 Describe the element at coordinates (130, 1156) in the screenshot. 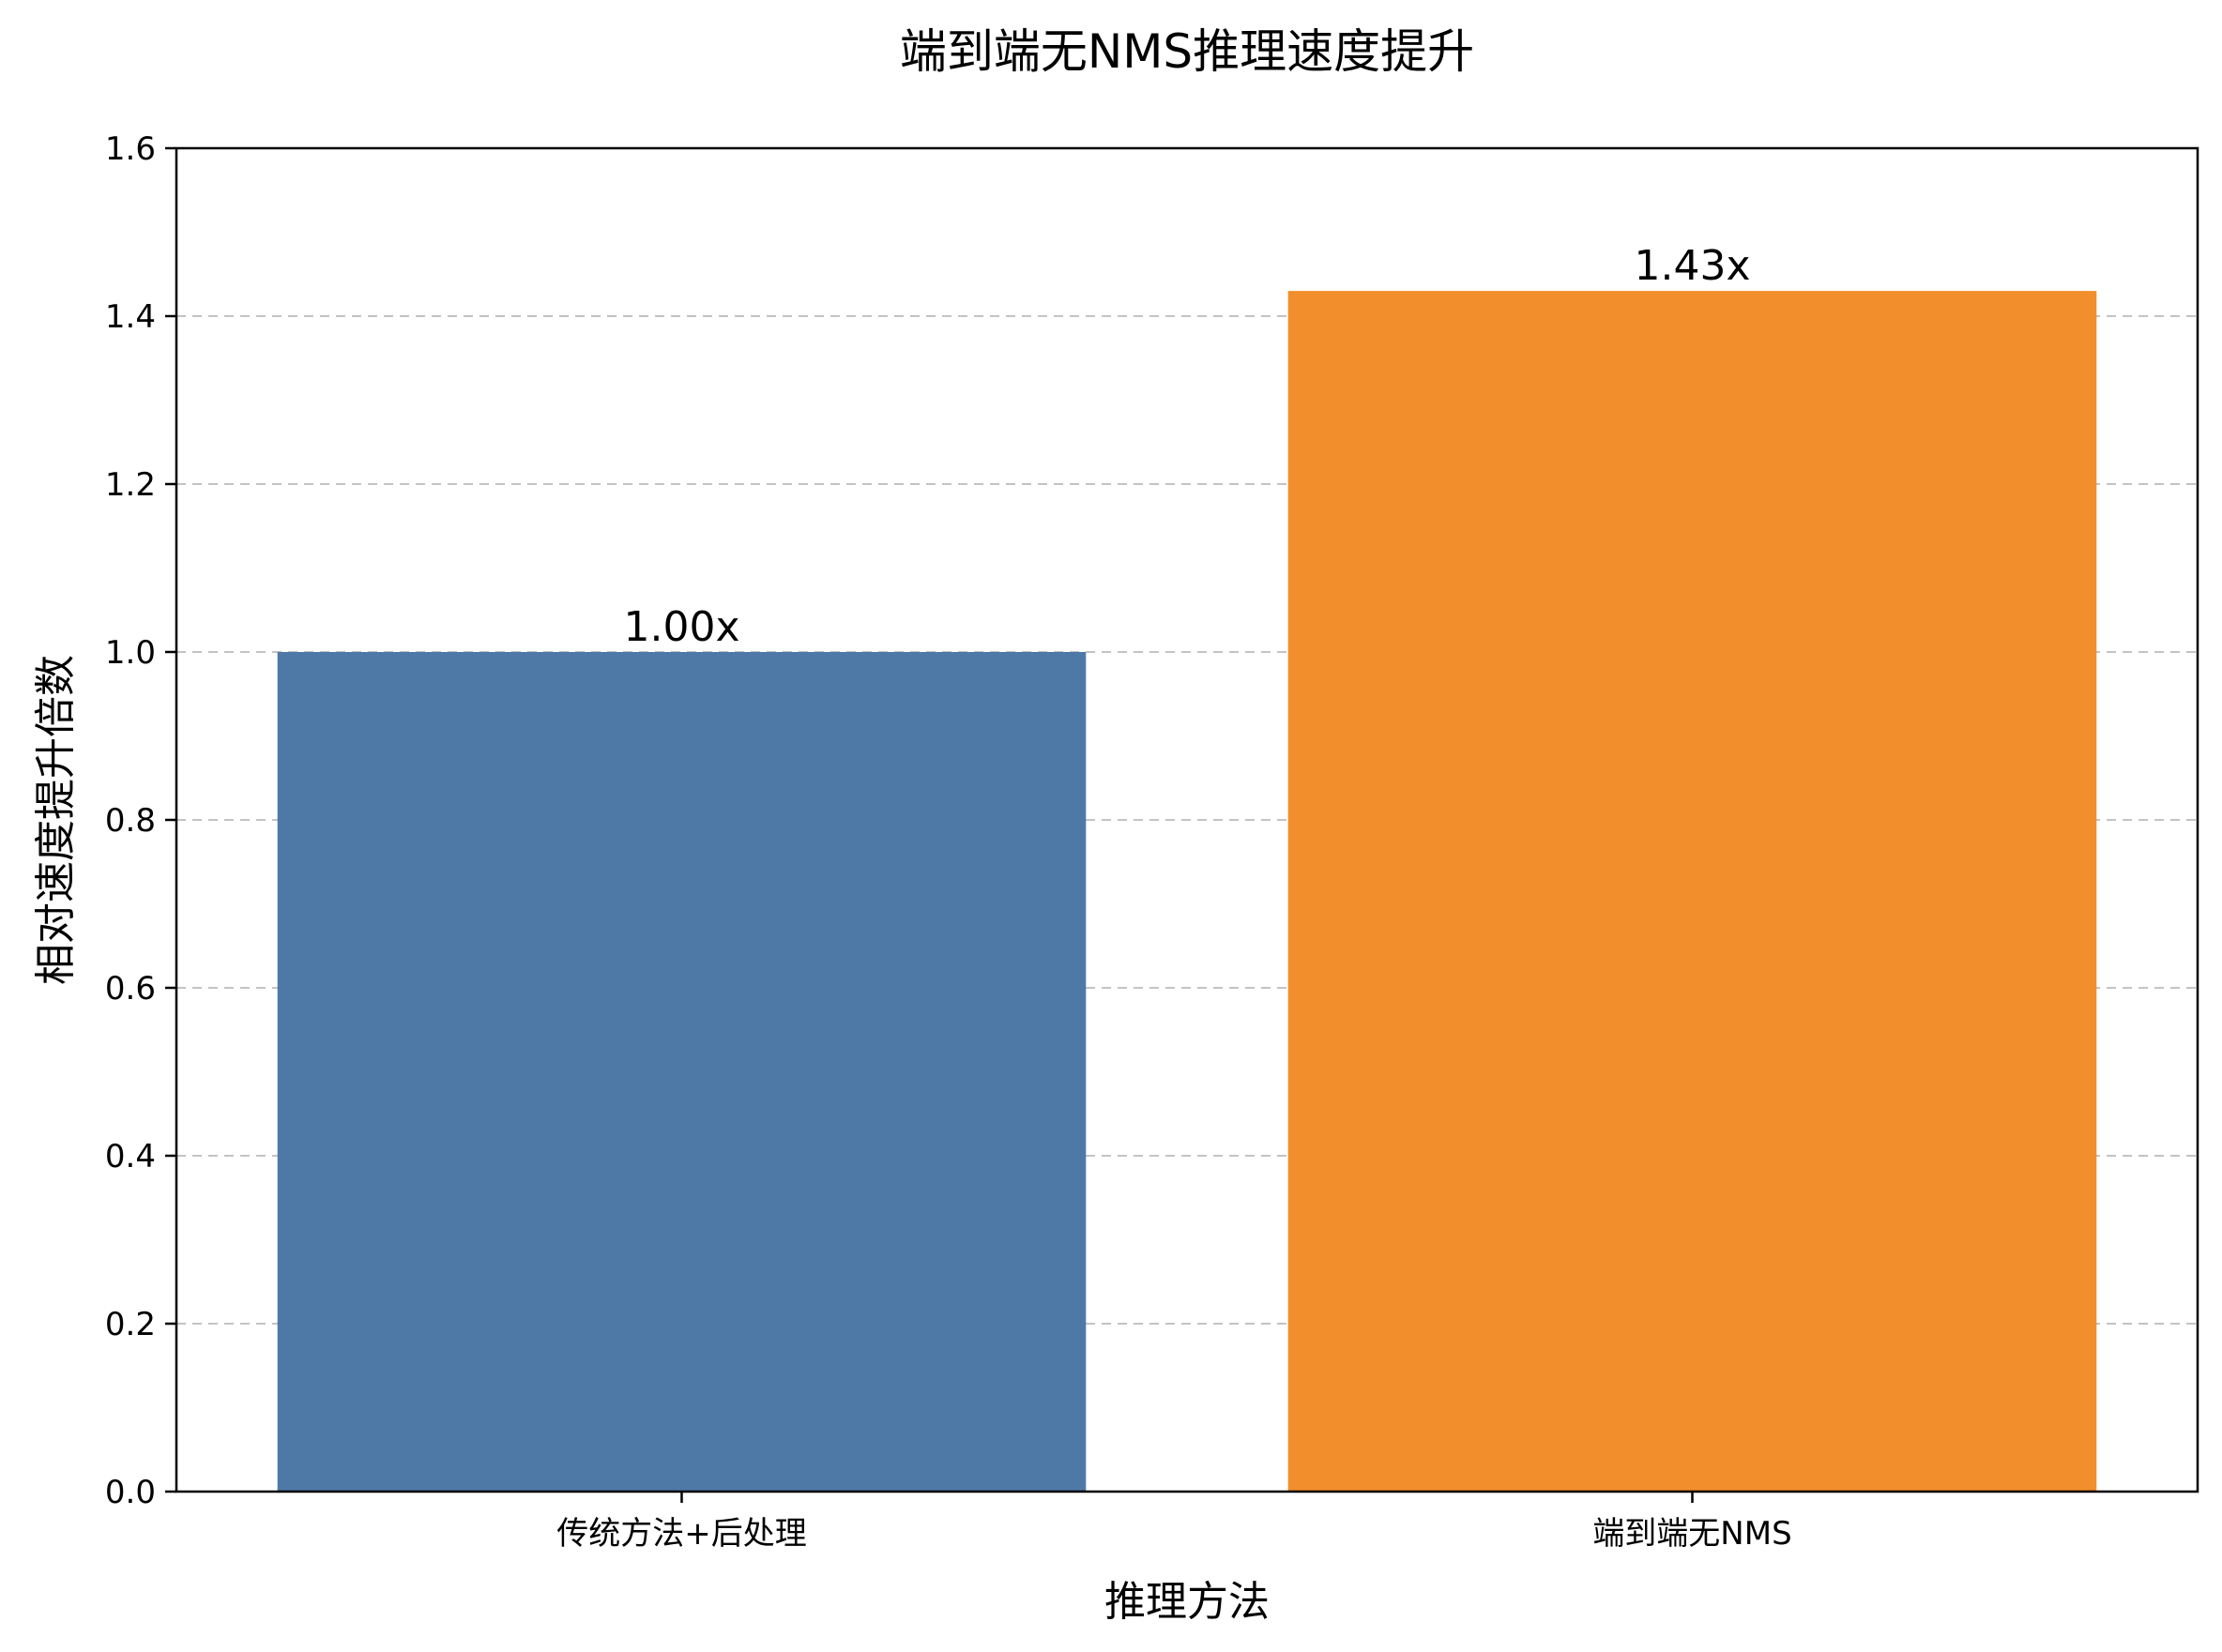

I see `y-tick-label: 0.4` at that location.